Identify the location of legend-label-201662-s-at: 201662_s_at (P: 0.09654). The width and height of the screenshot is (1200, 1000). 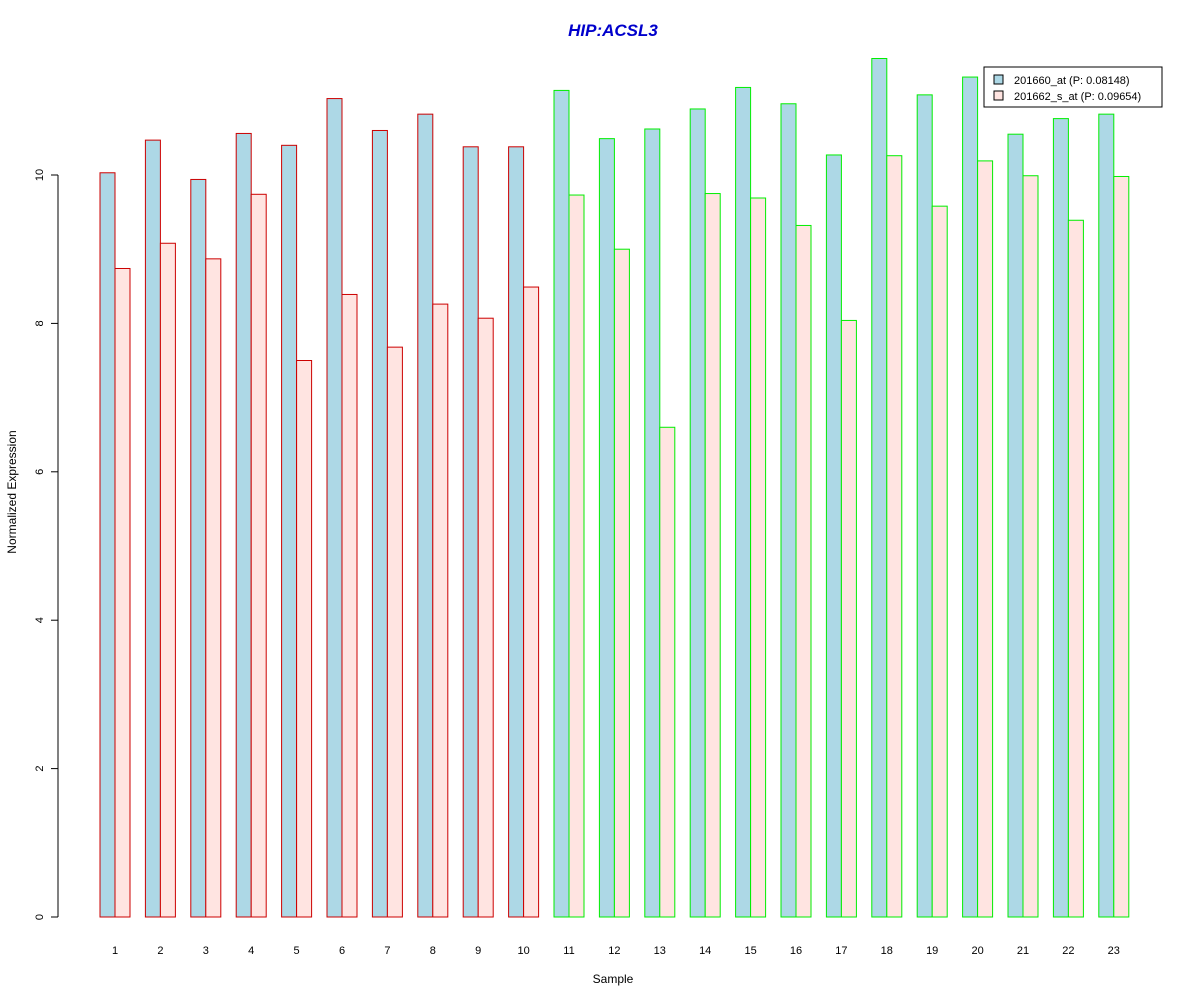
(1077, 97).